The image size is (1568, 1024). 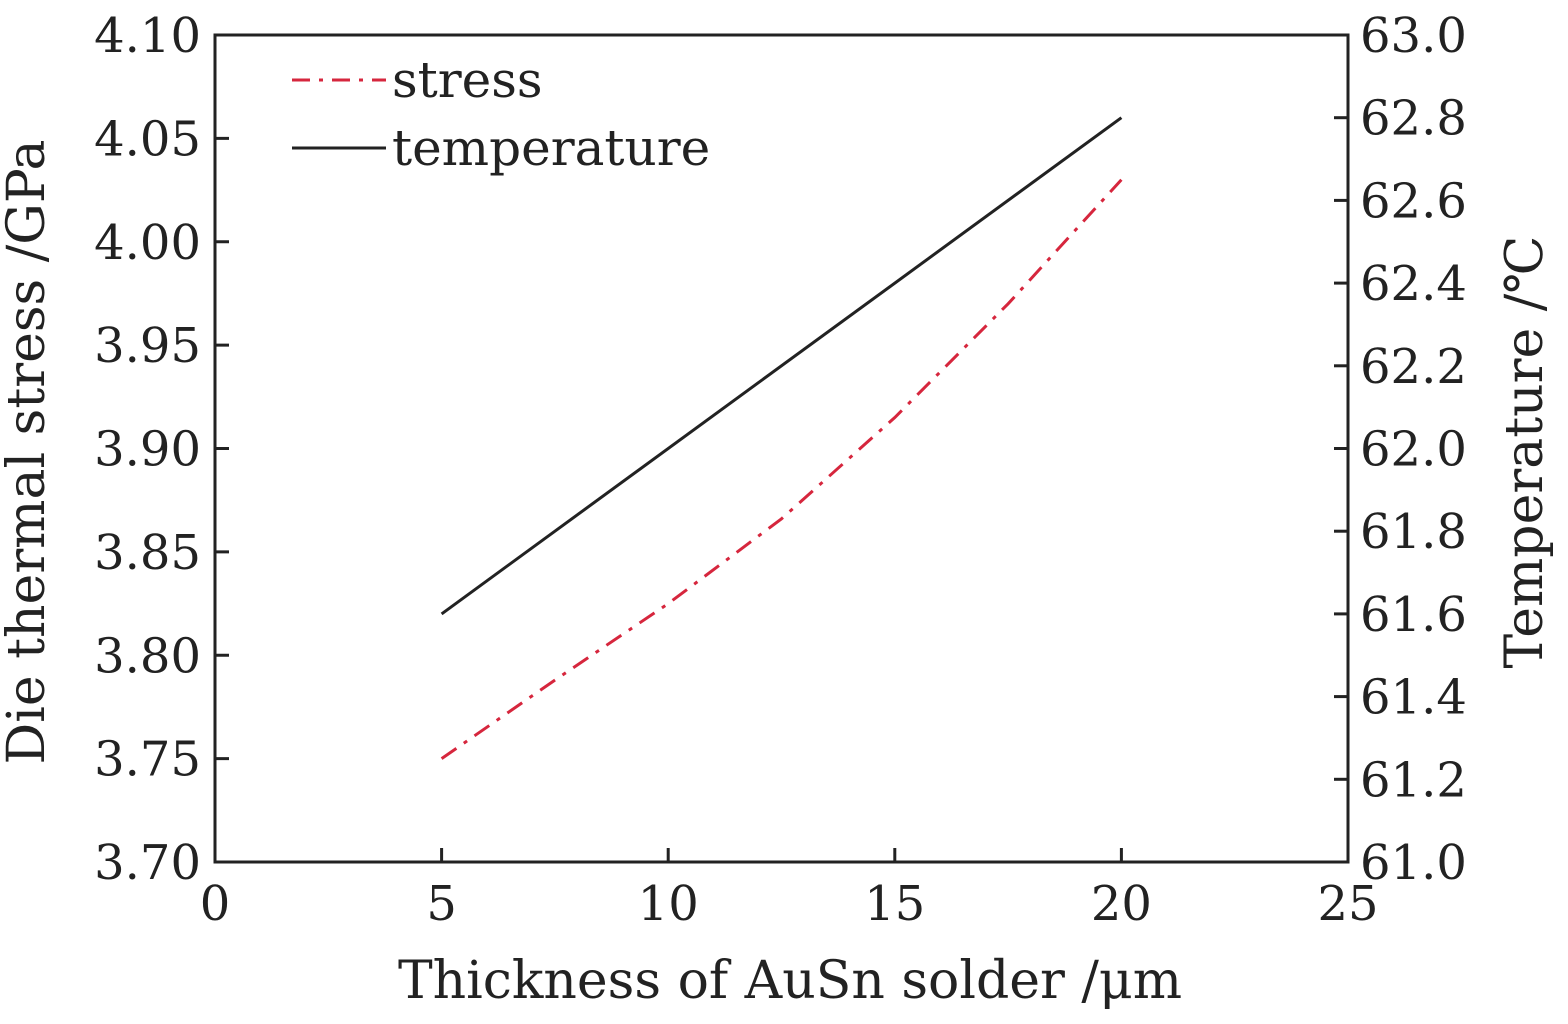 What do you see at coordinates (147, 656) in the screenshot?
I see `y-tick-label: 3.80` at bounding box center [147, 656].